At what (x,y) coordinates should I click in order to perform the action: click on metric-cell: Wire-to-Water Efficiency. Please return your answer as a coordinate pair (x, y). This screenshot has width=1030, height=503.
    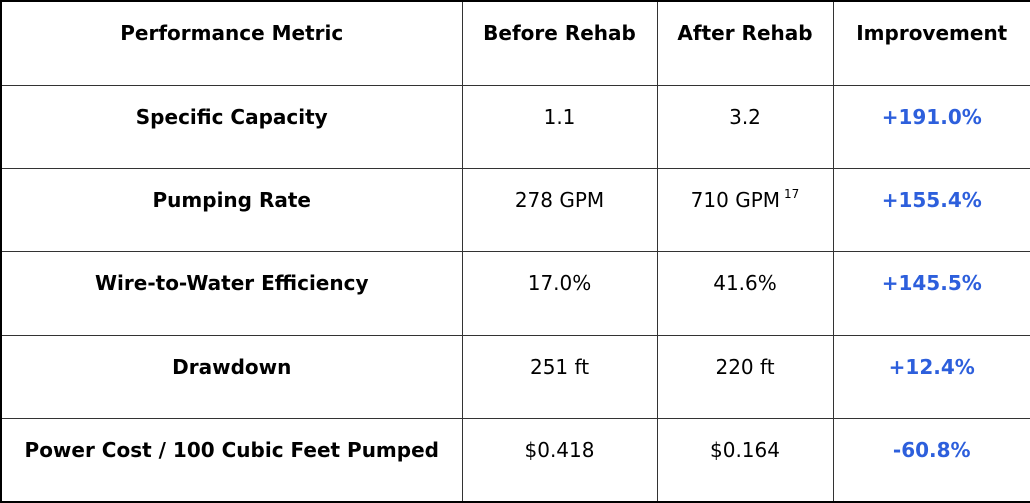
    Looking at the image, I should click on (231, 293).